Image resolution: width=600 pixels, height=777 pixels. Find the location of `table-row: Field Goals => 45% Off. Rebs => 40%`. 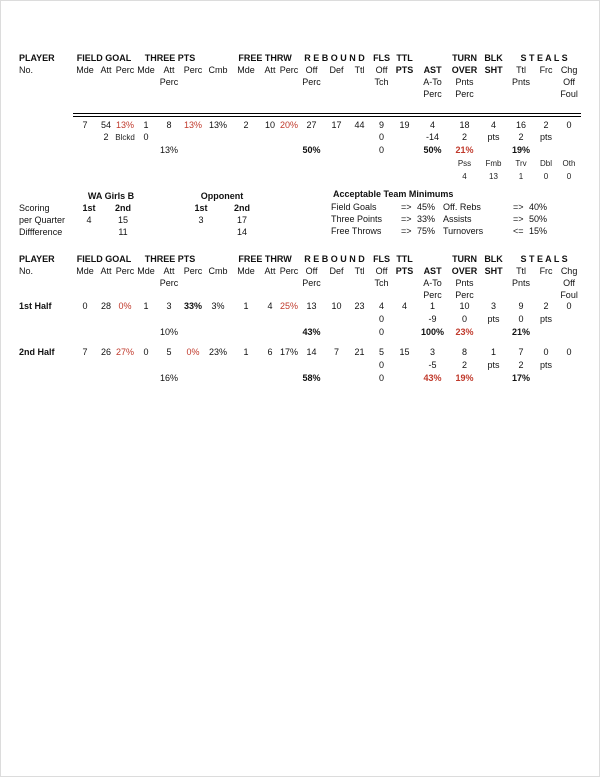

table-row: Field Goals => 45% Off. Rebs => 40% is located at coordinates (445, 207).